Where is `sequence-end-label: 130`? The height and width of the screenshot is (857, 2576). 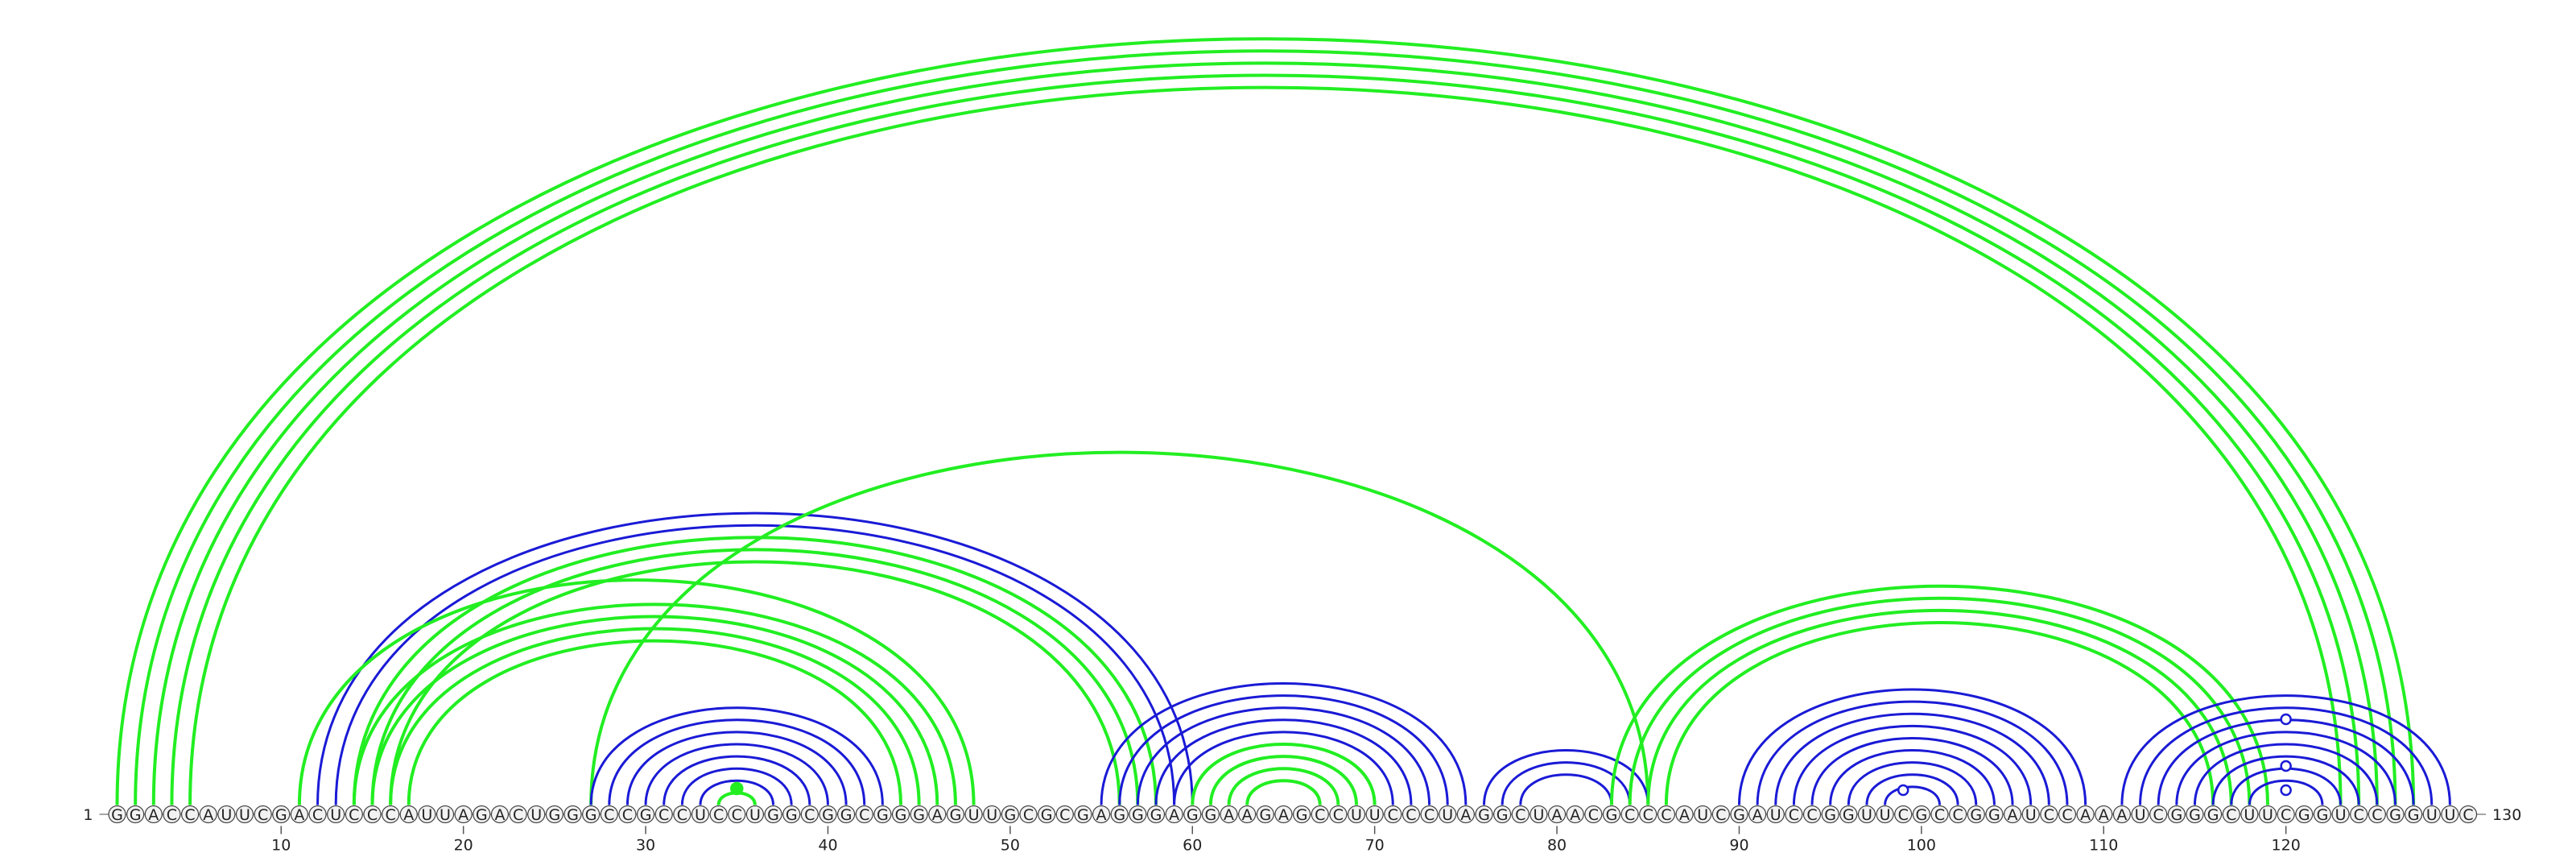
sequence-end-label: 130 is located at coordinates (2506, 815).